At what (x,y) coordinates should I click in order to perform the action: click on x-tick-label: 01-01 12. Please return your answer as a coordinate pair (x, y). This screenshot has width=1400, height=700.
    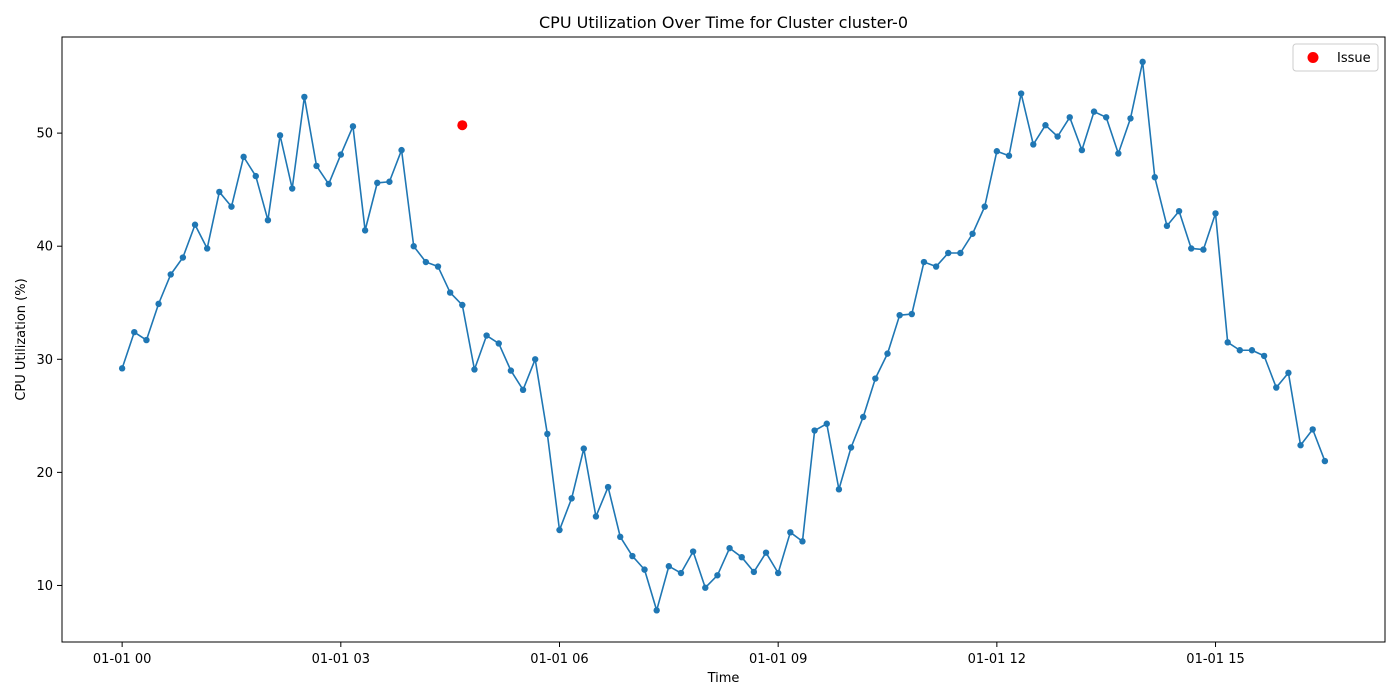
    Looking at the image, I should click on (997, 659).